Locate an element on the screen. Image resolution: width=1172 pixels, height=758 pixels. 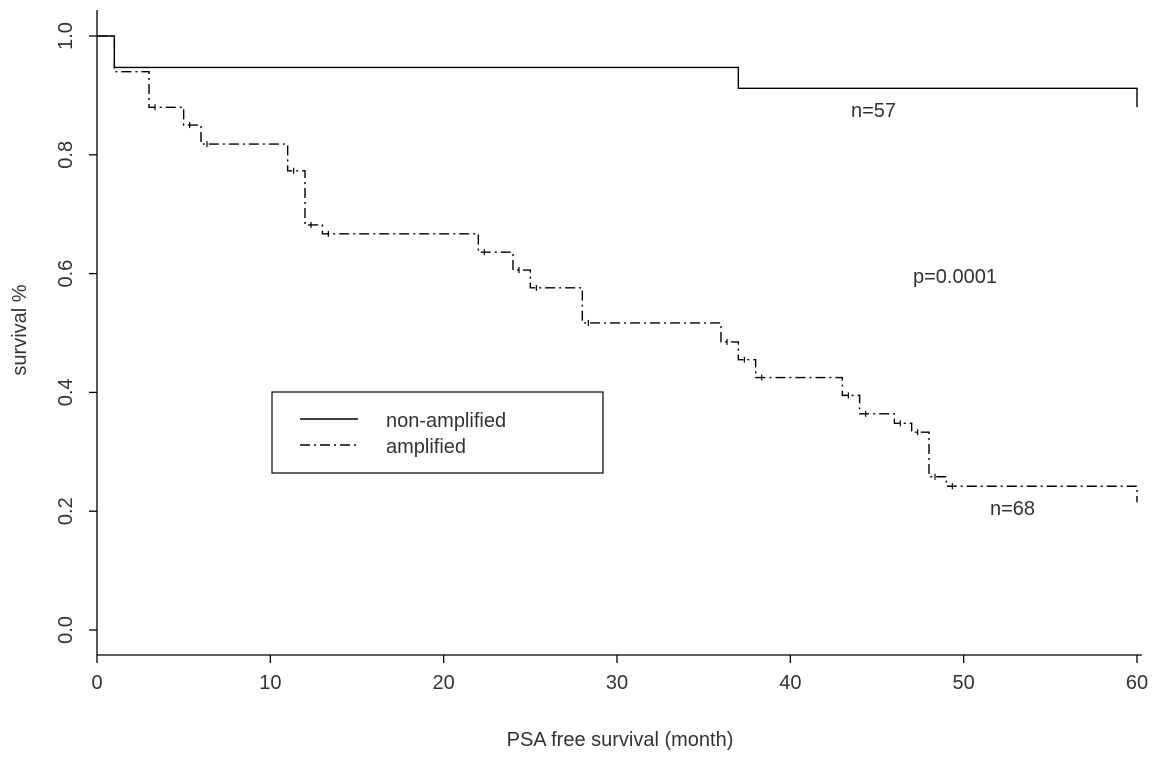
y-tick-label: 1.0 is located at coordinates (66, 36).